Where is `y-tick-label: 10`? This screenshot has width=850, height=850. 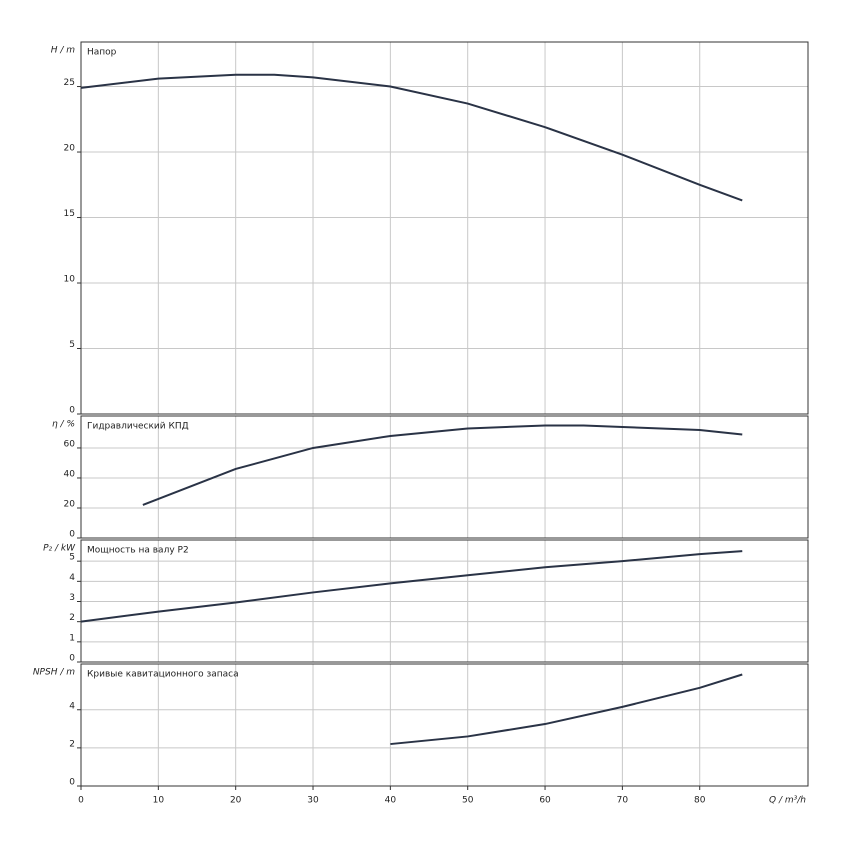
y-tick-label: 10 is located at coordinates (70, 280).